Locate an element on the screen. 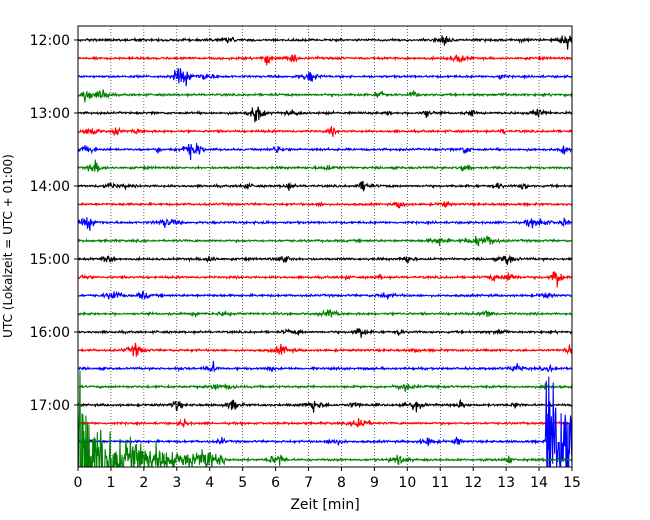  x-tick-label: 1 is located at coordinates (110, 483).